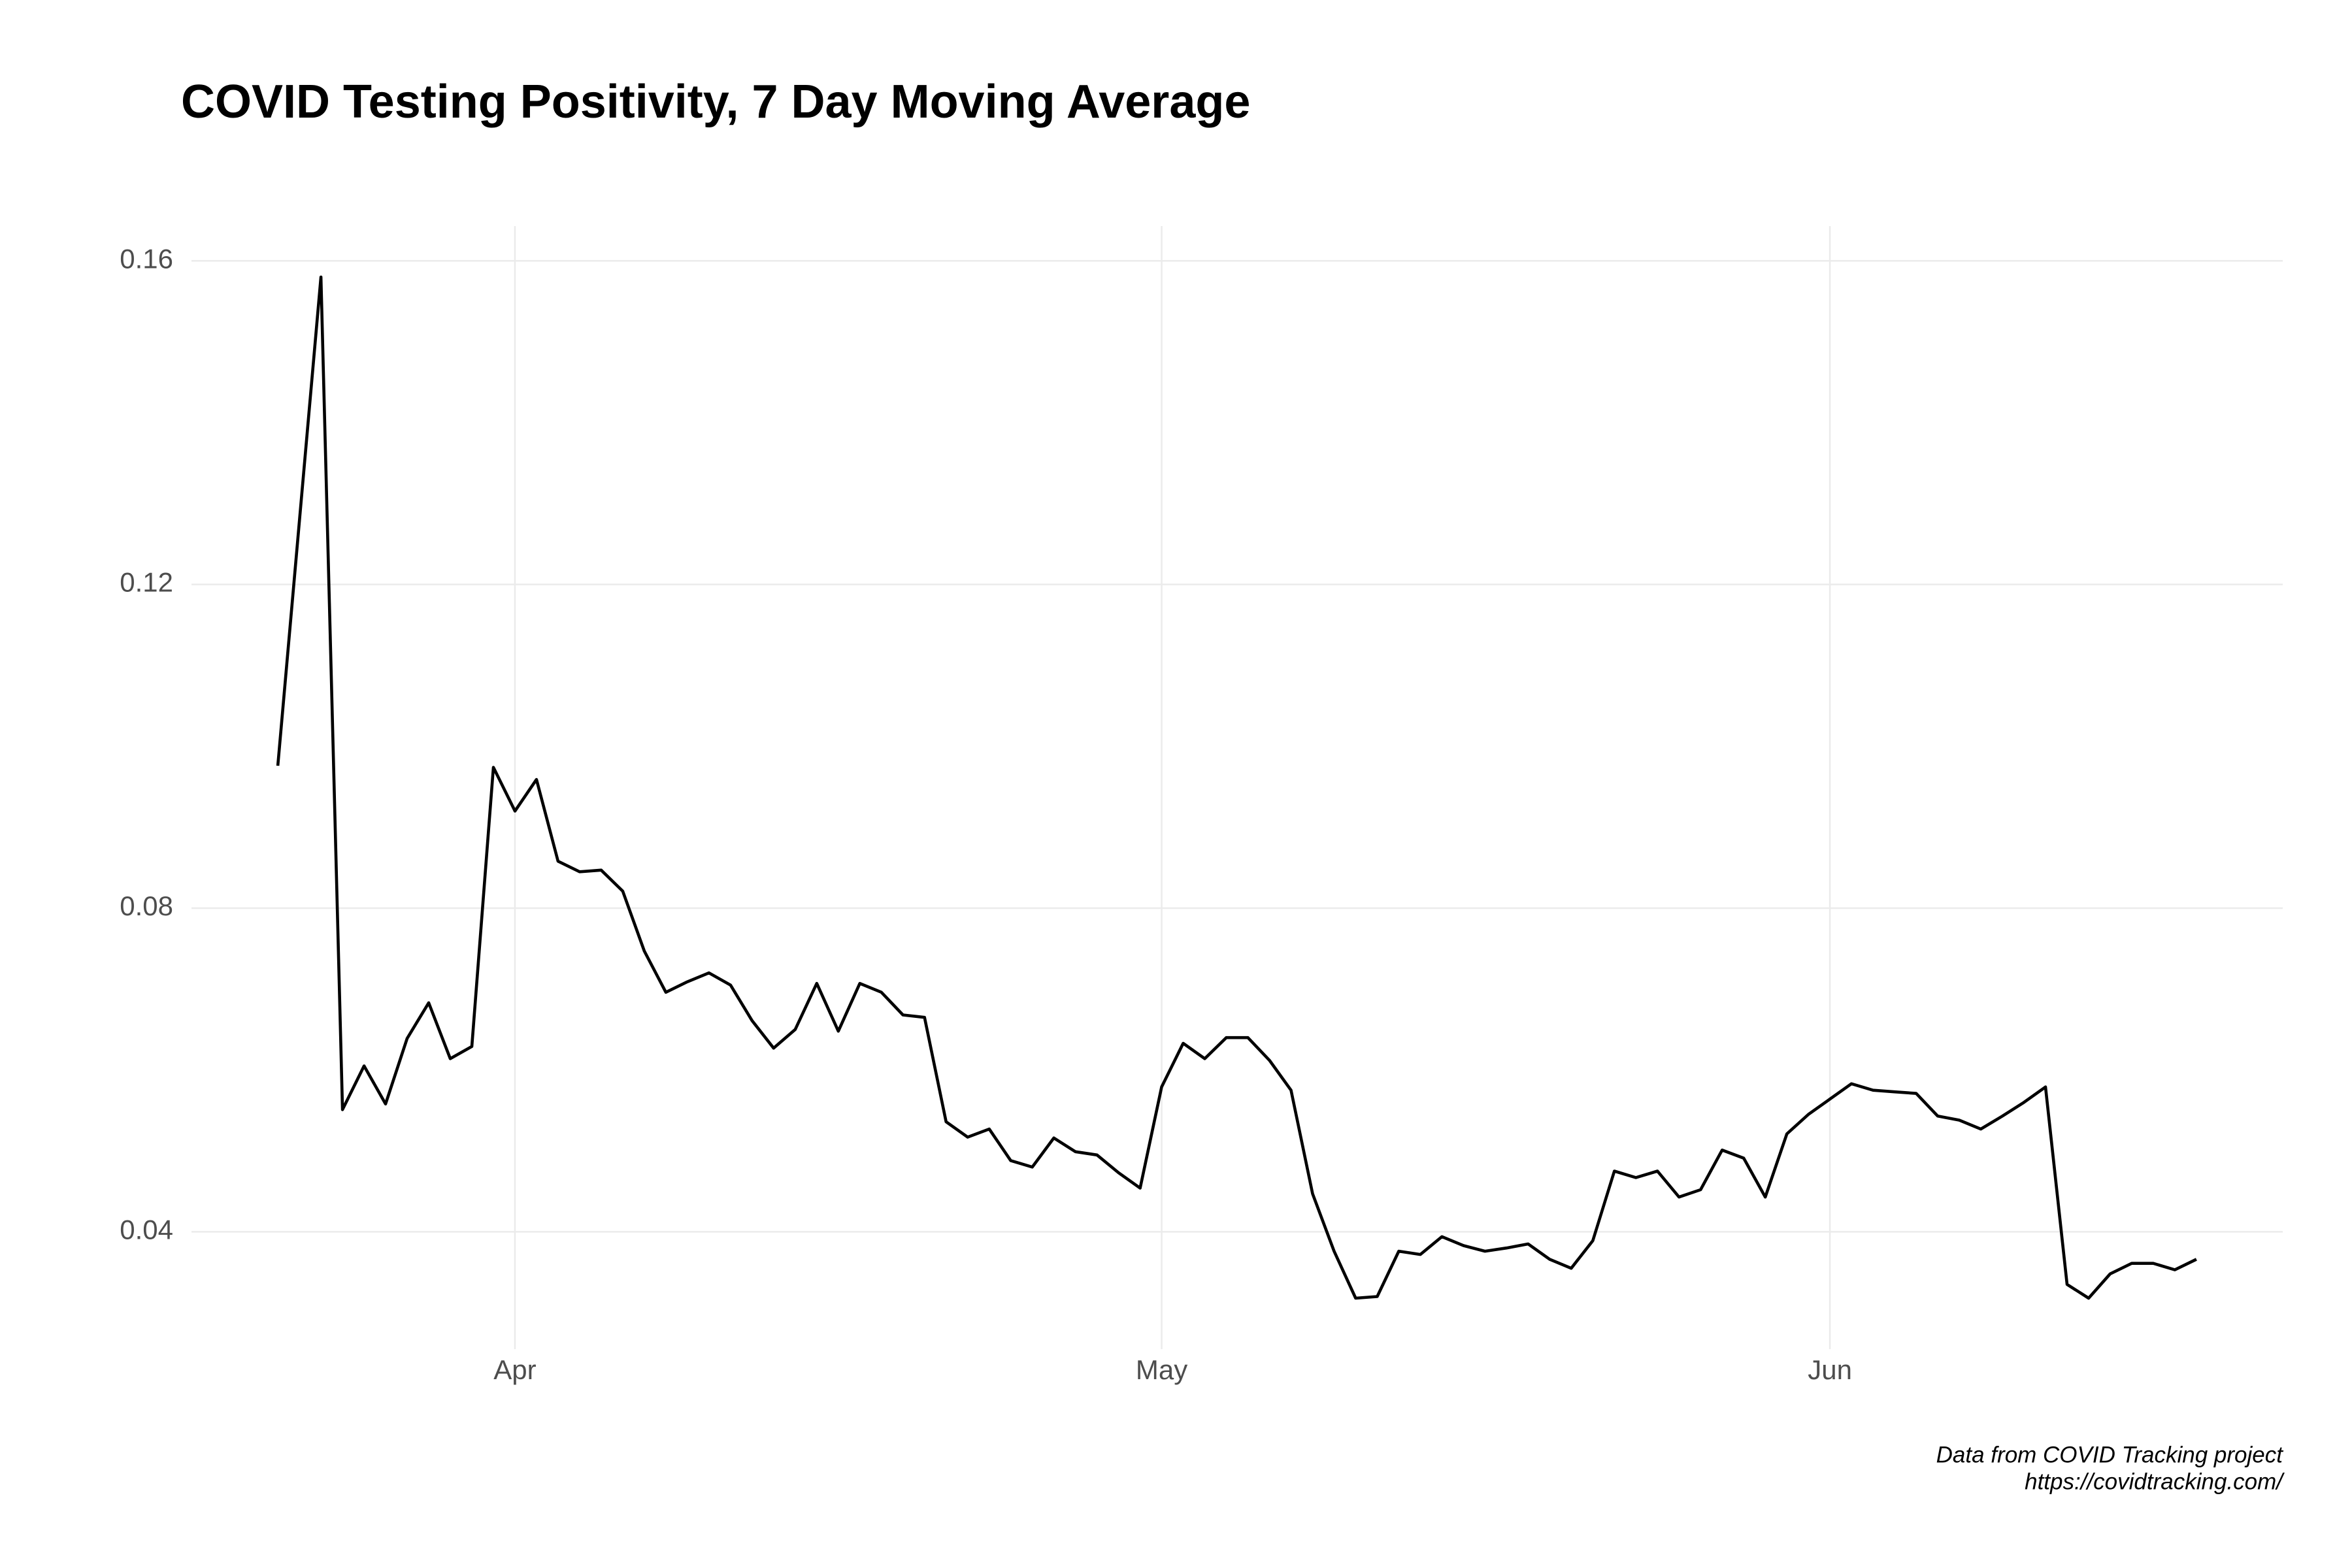 This screenshot has width=2352, height=1568. Describe the element at coordinates (146, 1230) in the screenshot. I see `y-tick-label: 0.04` at that location.